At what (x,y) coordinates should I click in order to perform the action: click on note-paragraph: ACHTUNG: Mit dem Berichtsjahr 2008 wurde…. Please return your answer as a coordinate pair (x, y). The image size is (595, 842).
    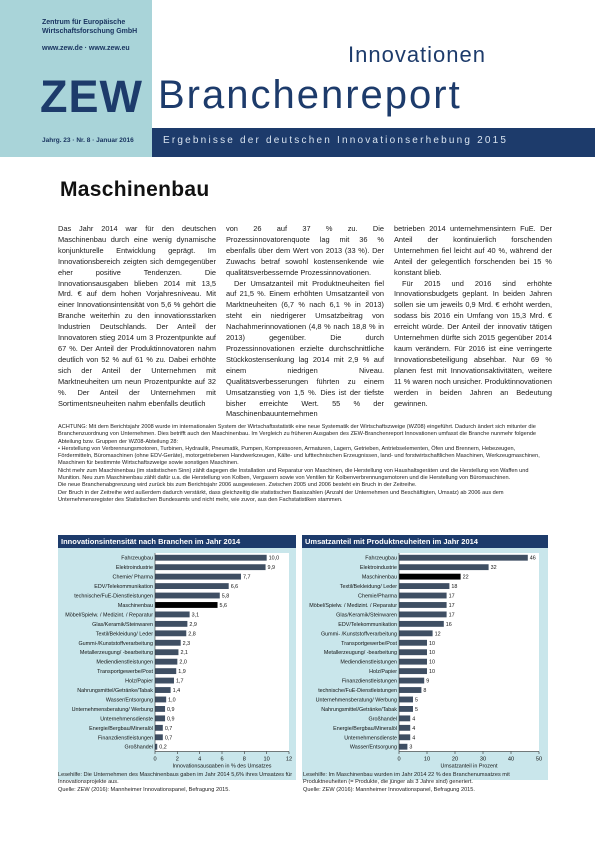
    Looking at the image, I should click on (297, 434).